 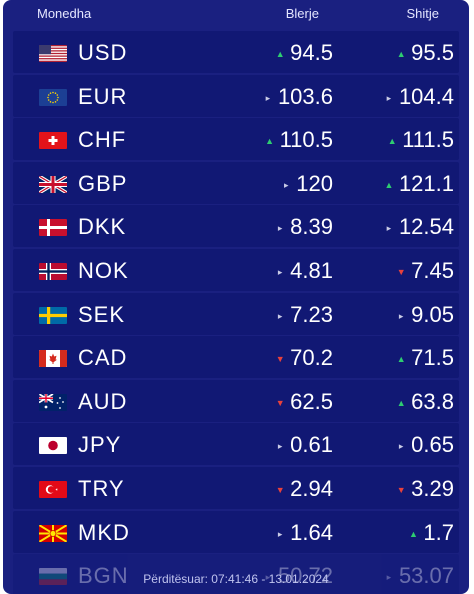 What do you see at coordinates (304, 53) in the screenshot?
I see `buy-rate: ▲ 94.5` at bounding box center [304, 53].